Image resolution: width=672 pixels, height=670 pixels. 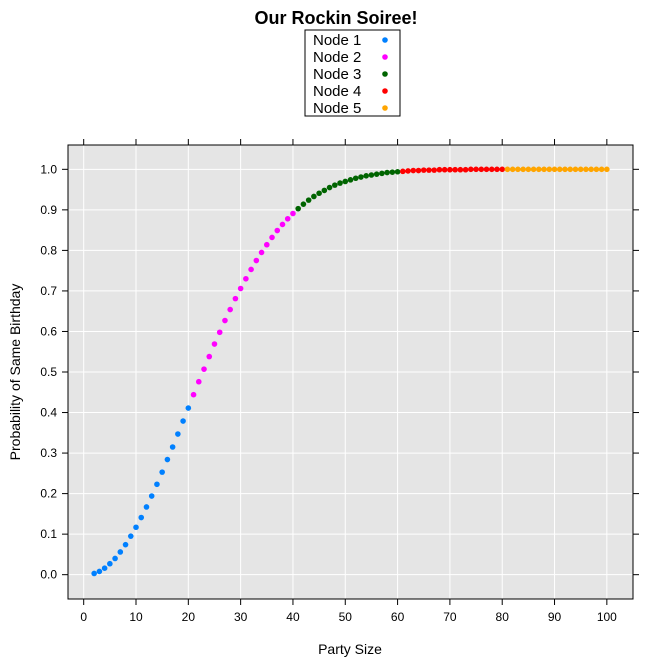 What do you see at coordinates (503, 617) in the screenshot?
I see `x-tick-label: 80` at bounding box center [503, 617].